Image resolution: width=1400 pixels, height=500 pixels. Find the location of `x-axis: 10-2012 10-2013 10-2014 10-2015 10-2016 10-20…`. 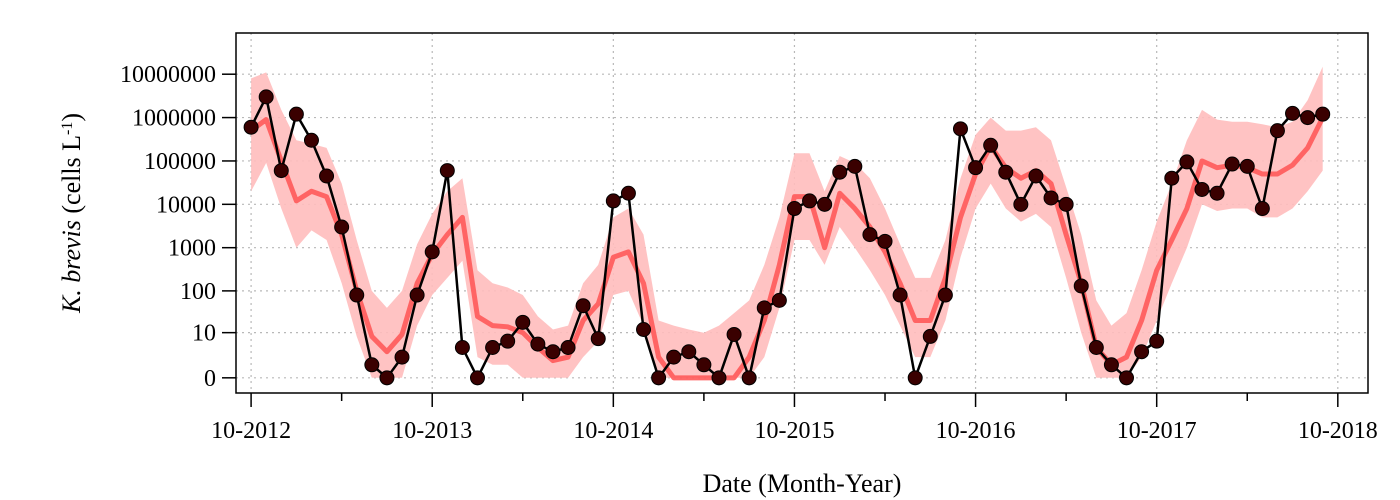

x-axis: 10-2012 10-2013 10-2014 10-2015 10-2016 10-20… is located at coordinates (794, 418).